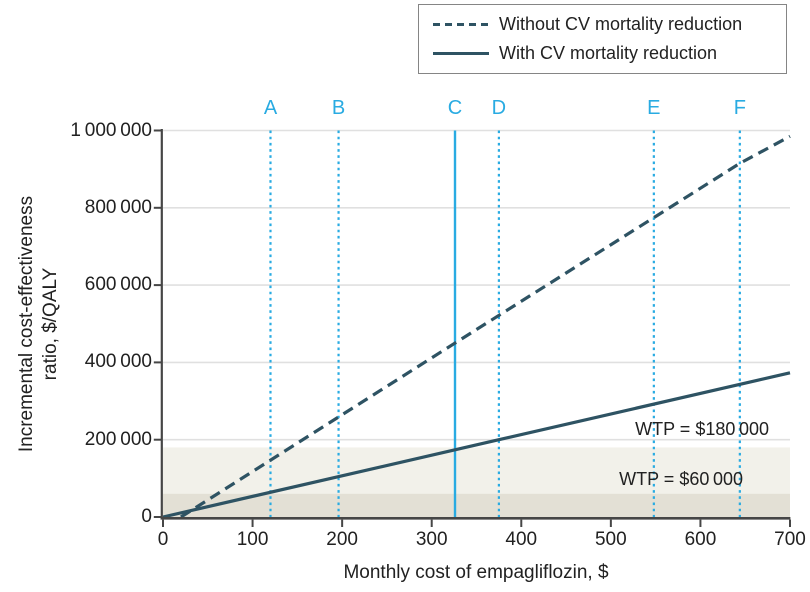  Describe the element at coordinates (342, 539) in the screenshot. I see `x-tick-label: 200` at that location.